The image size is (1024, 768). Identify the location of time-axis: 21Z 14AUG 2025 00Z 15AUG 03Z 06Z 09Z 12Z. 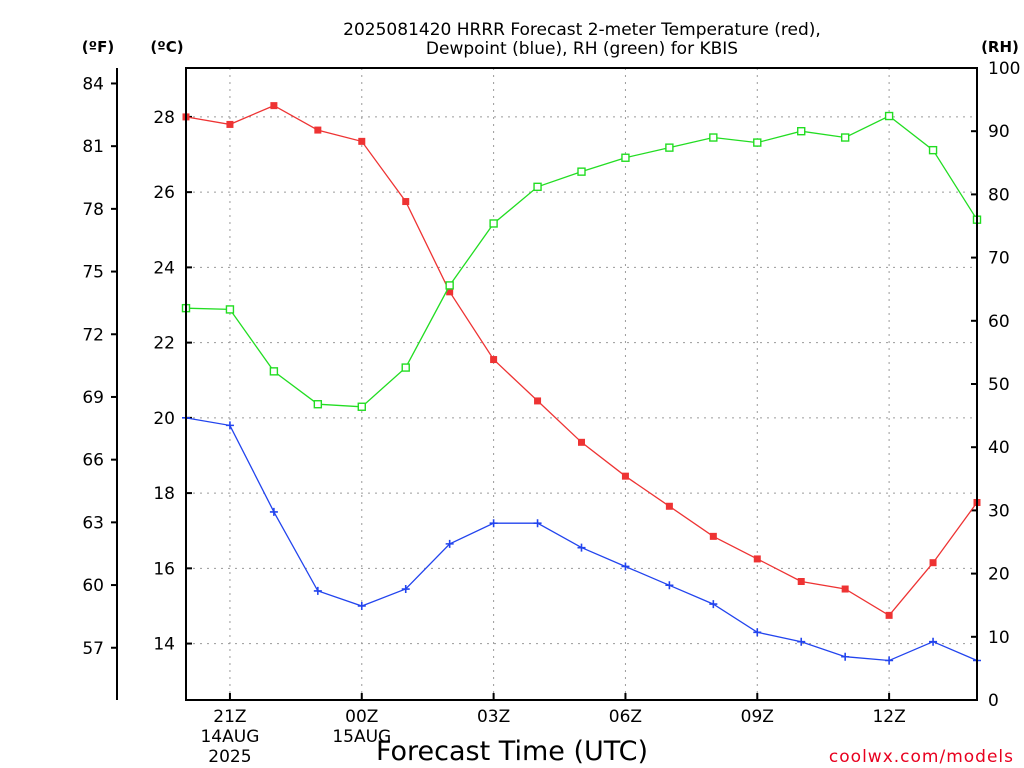
(553, 730).